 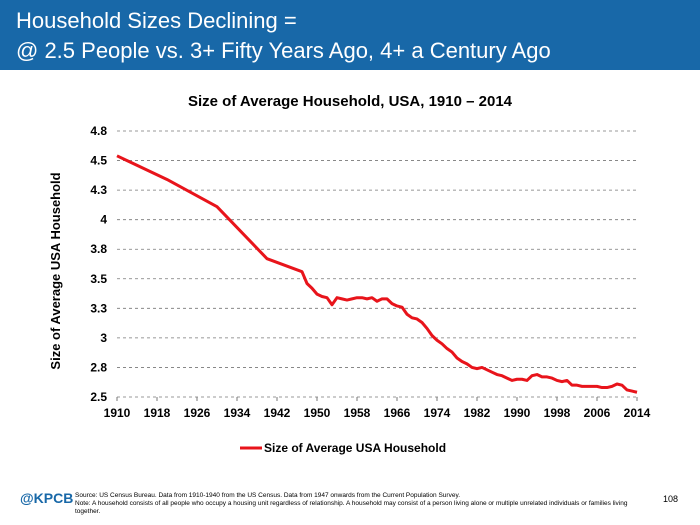 What do you see at coordinates (98, 249) in the screenshot?
I see `y-tick-label: 3.8` at bounding box center [98, 249].